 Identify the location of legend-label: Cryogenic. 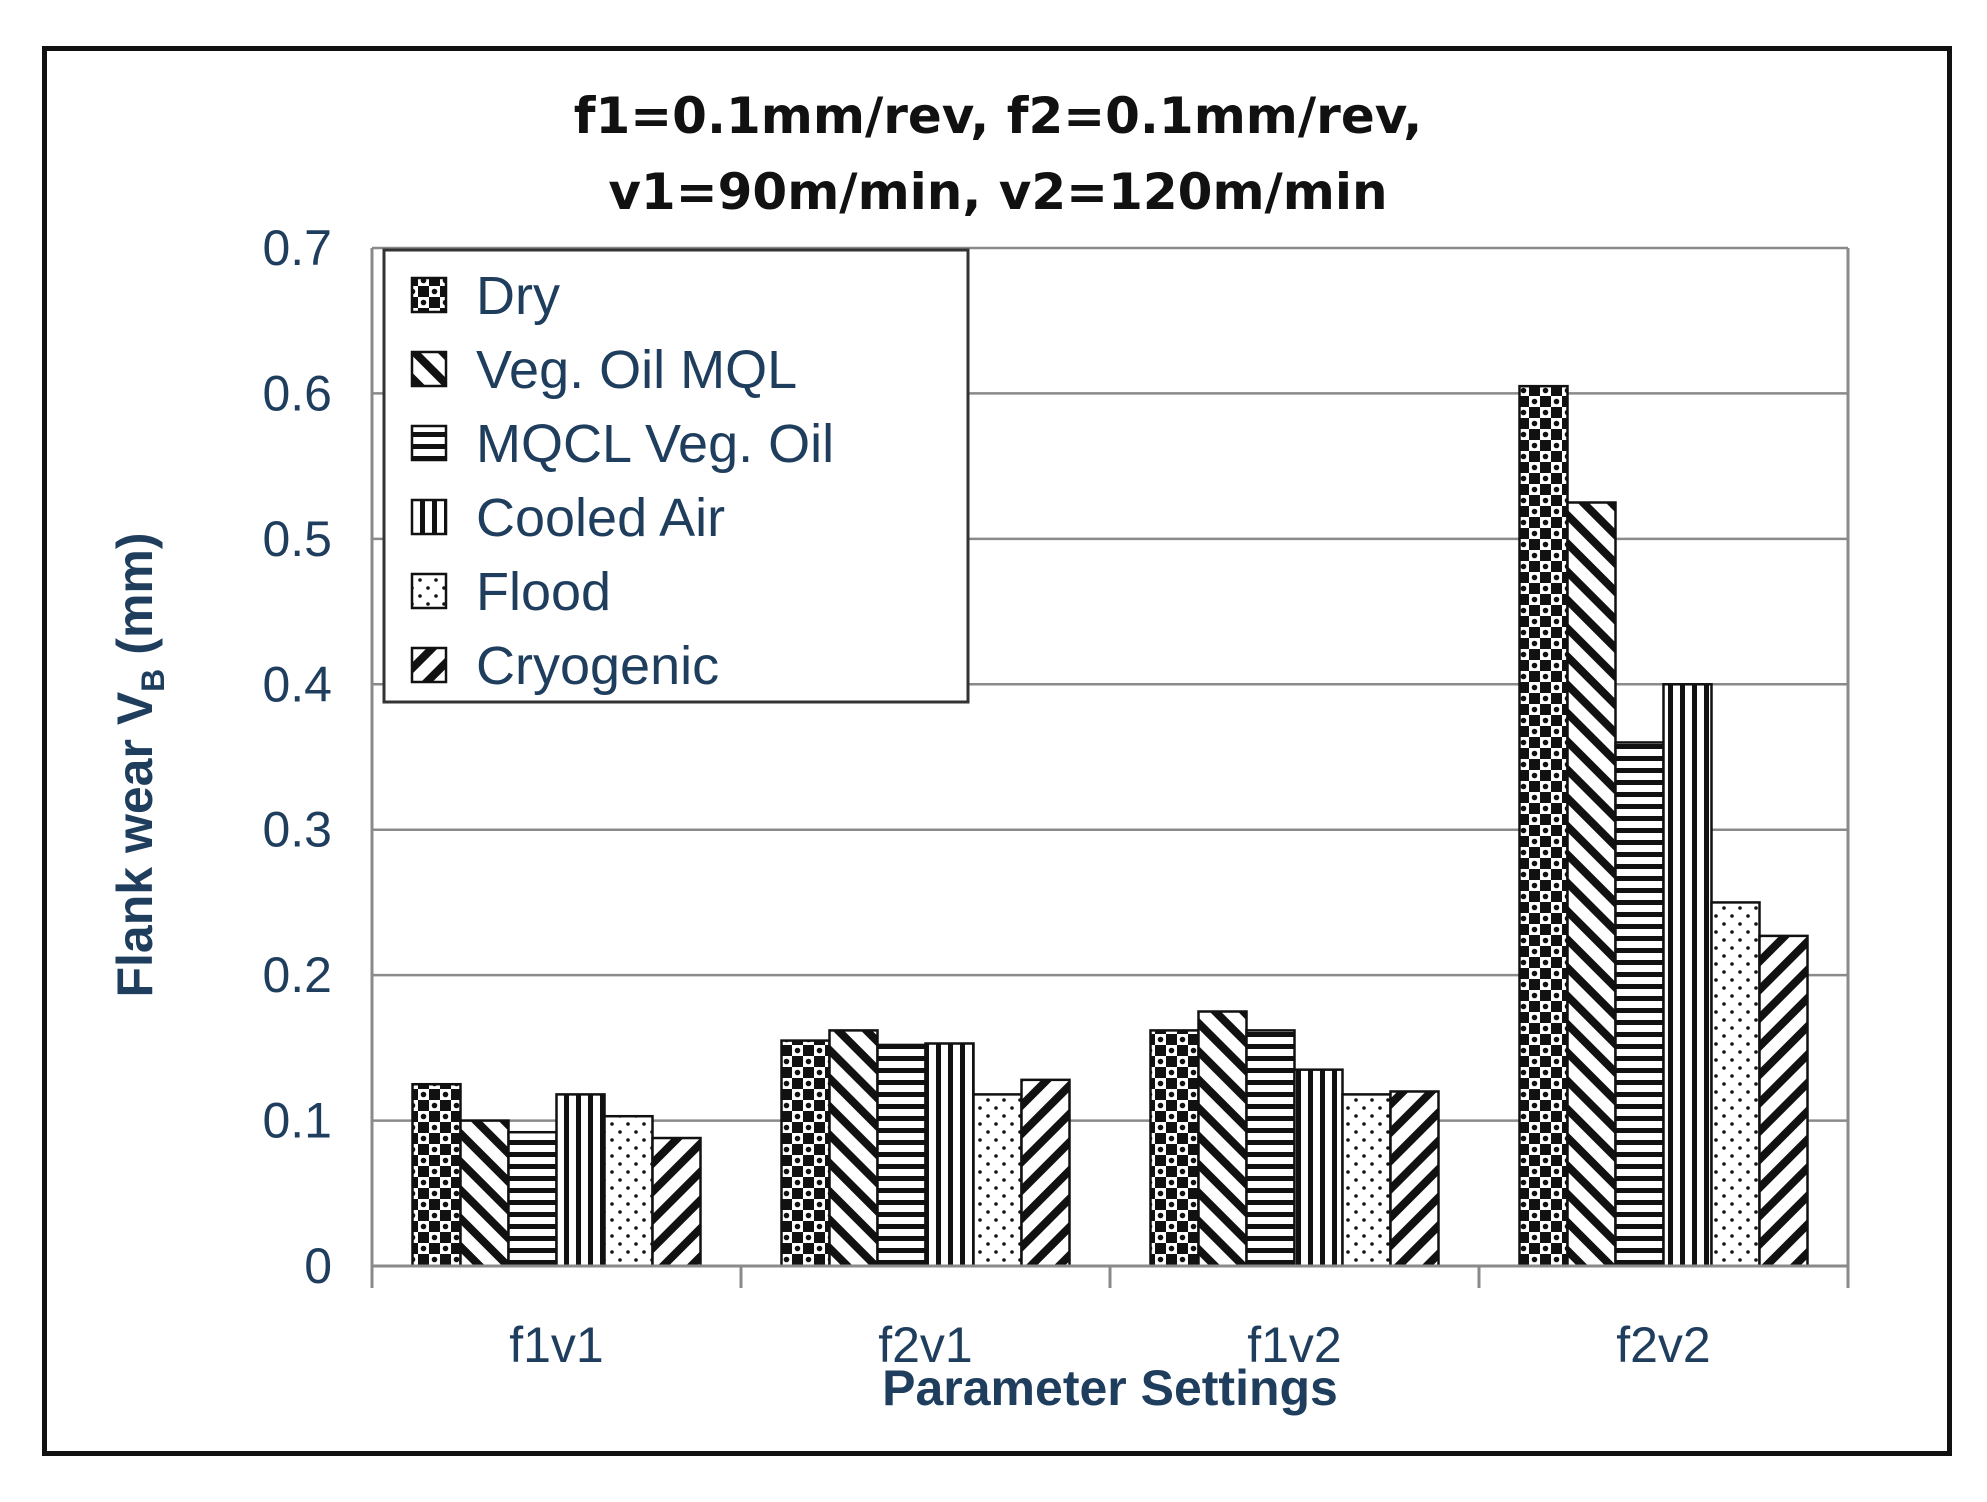
(597, 666).